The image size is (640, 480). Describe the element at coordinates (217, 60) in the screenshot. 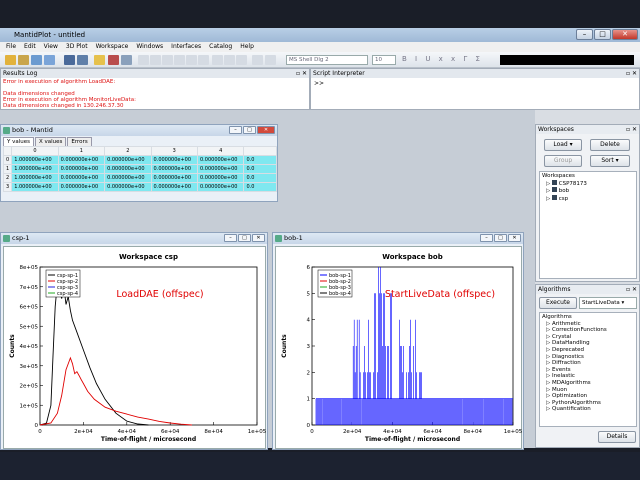

I see `text-icon` at that location.